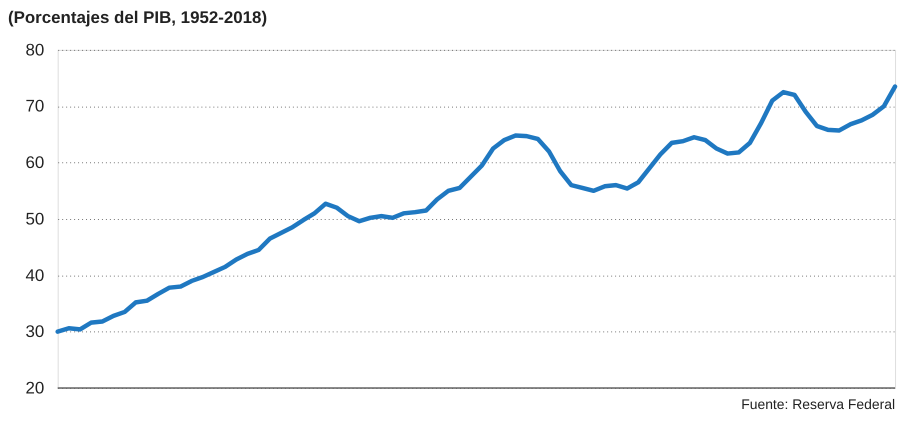  I want to click on y-tick-label: 60, so click(34, 162).